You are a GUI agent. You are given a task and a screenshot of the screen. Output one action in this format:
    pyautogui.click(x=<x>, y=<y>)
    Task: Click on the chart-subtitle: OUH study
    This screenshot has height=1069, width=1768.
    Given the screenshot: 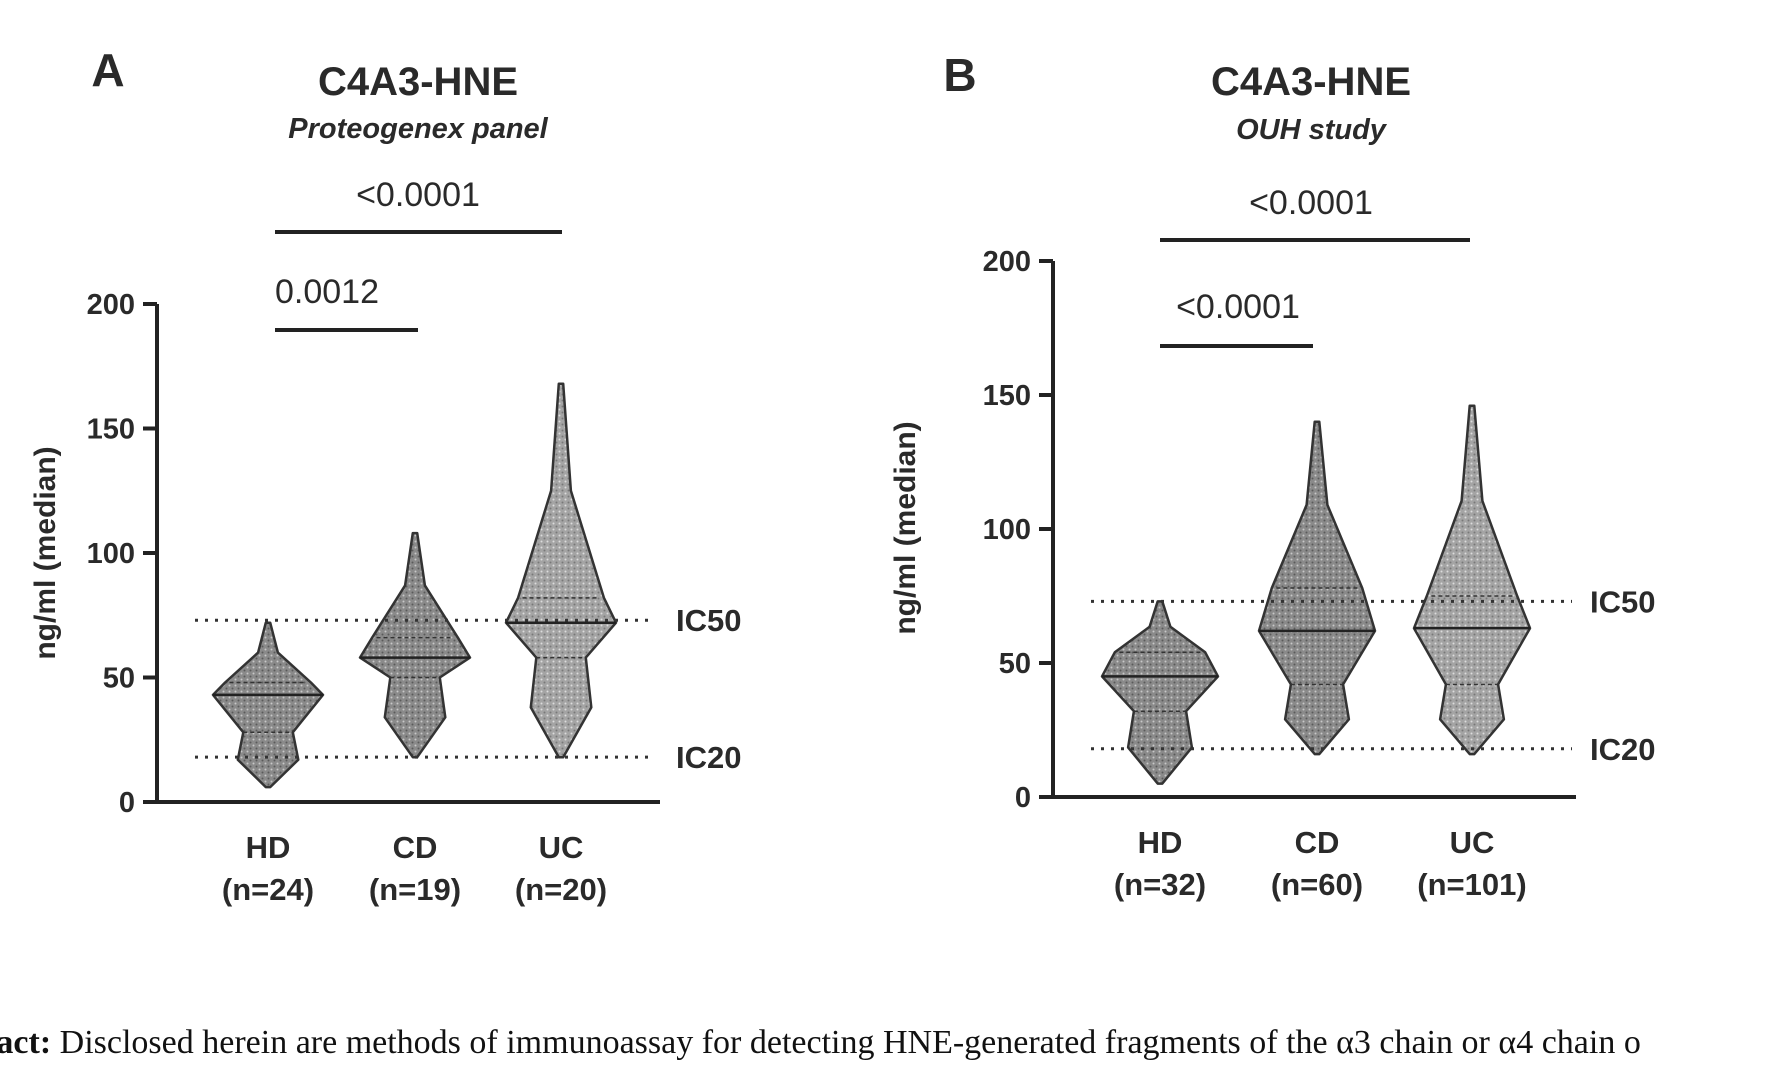 What is the action you would take?
    pyautogui.click(x=1312, y=130)
    